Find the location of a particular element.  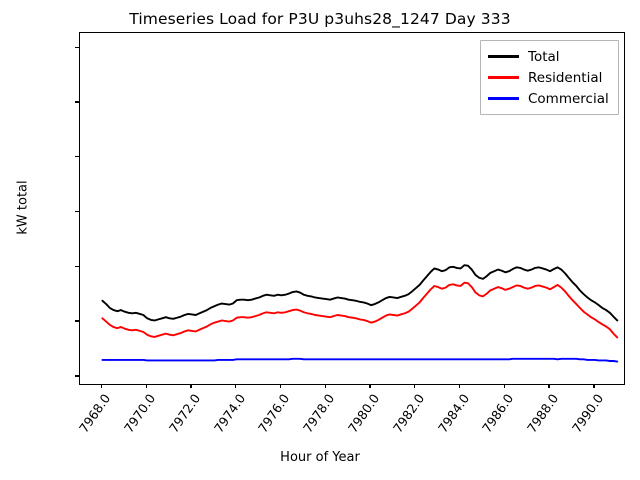

legend-label: Commercial is located at coordinates (568, 98).